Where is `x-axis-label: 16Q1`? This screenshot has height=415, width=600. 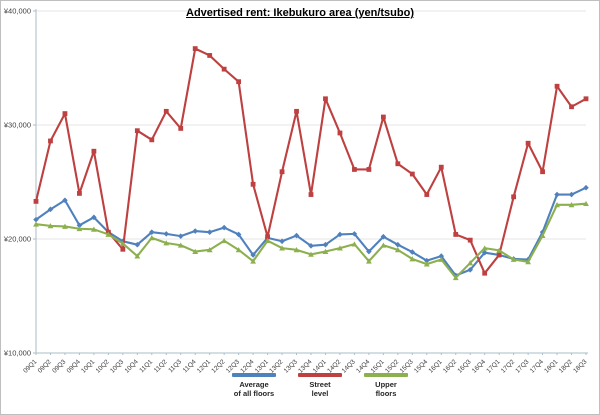
x-axis-label: 16Q1 is located at coordinates (435, 366).